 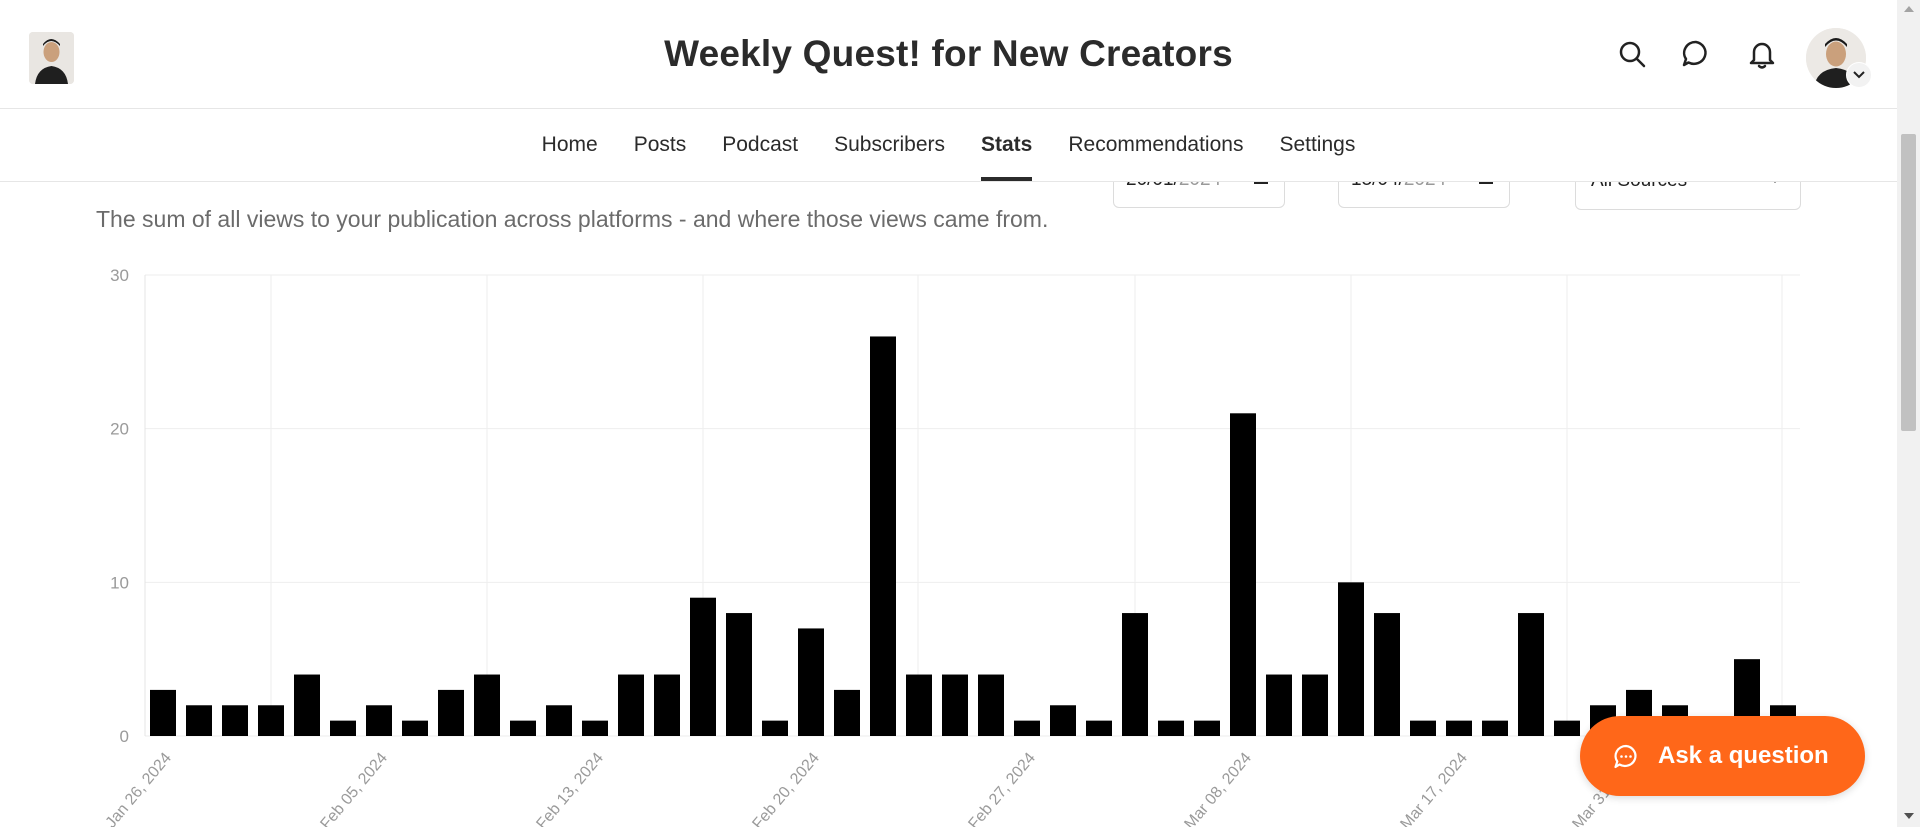 I want to click on y-tick-label: 0, so click(x=124, y=736).